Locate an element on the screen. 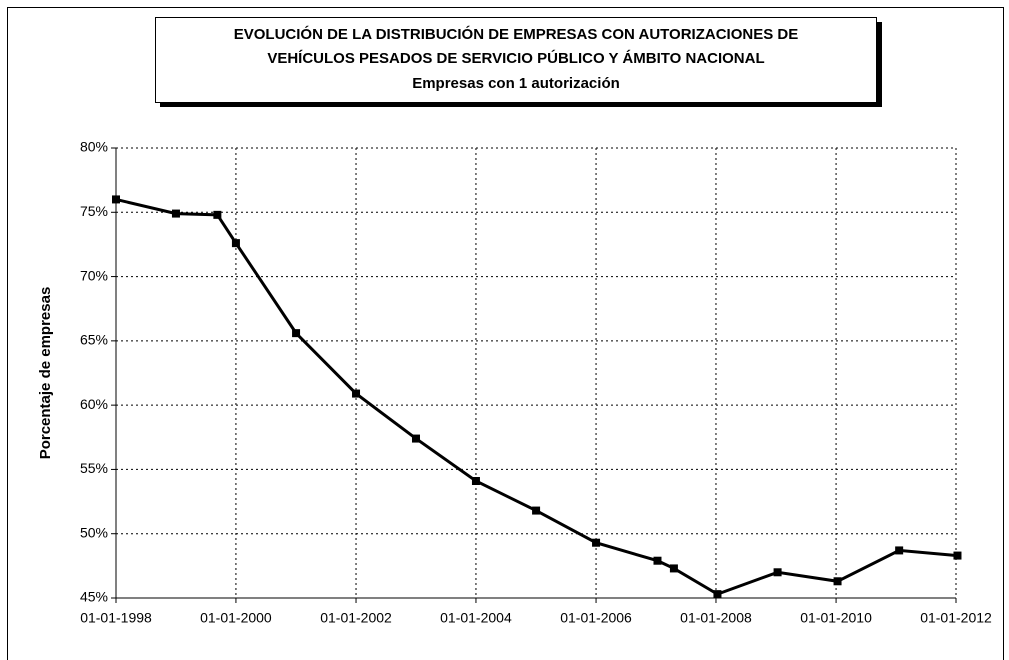 The height and width of the screenshot is (660, 1009). y-tick-label: 80% is located at coordinates (94, 147).